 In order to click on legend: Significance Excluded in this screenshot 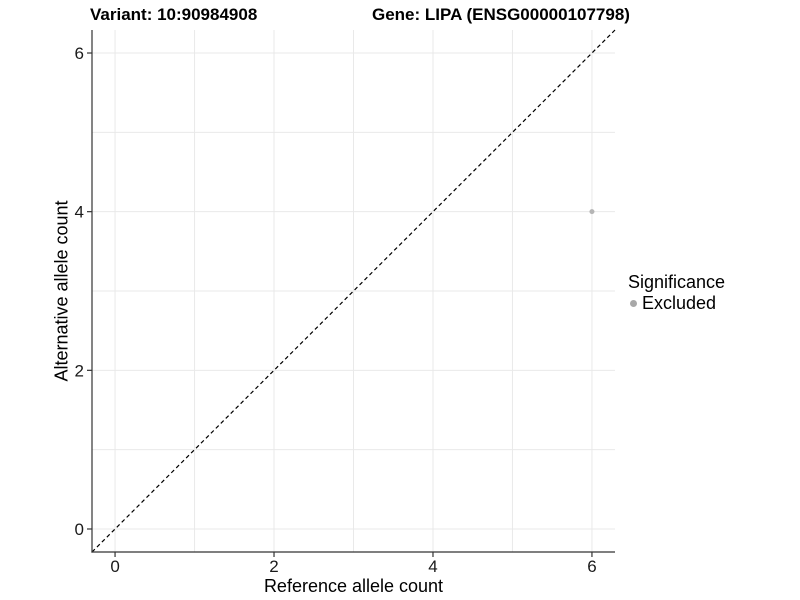, I will do `click(676, 292)`.